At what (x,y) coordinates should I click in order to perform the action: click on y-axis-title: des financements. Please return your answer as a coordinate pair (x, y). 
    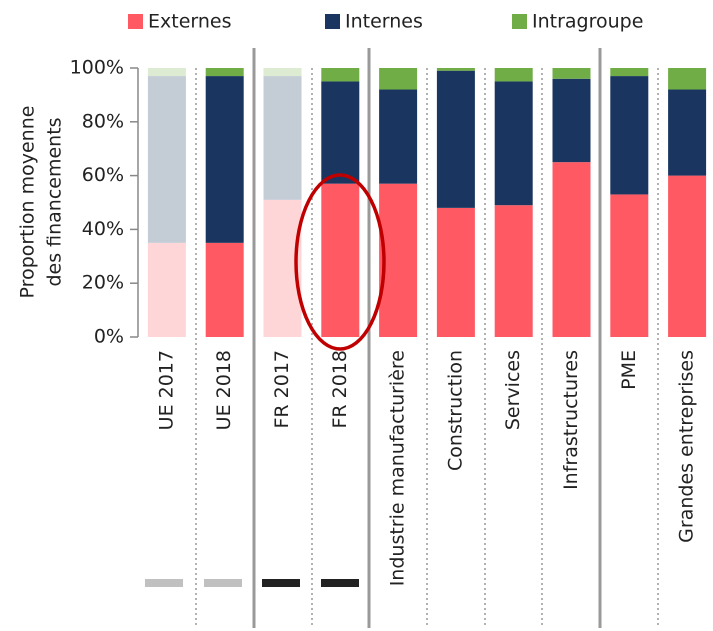
    Looking at the image, I should click on (55, 201).